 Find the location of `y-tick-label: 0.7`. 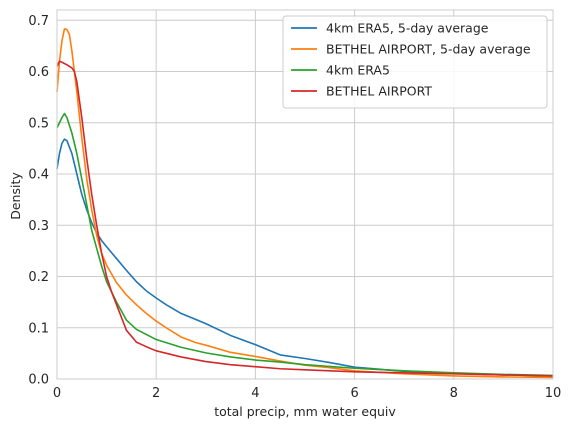

y-tick-label: 0.7 is located at coordinates (38, 21).